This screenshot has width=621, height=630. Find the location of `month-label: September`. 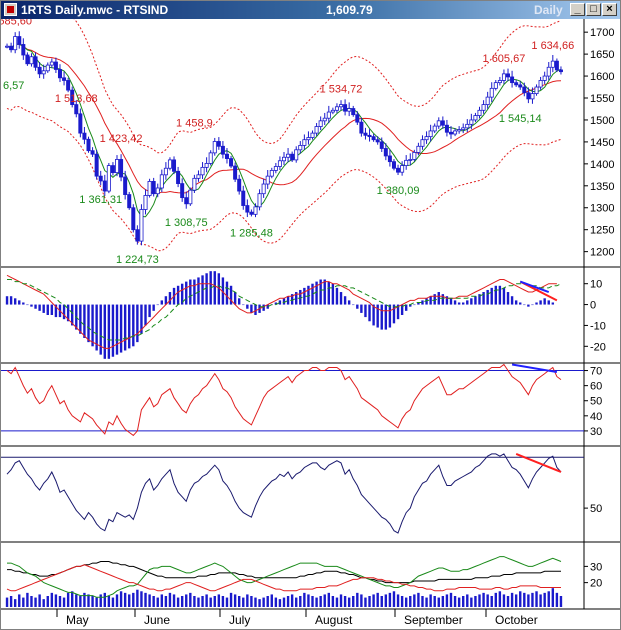

month-label: September is located at coordinates (433, 620).